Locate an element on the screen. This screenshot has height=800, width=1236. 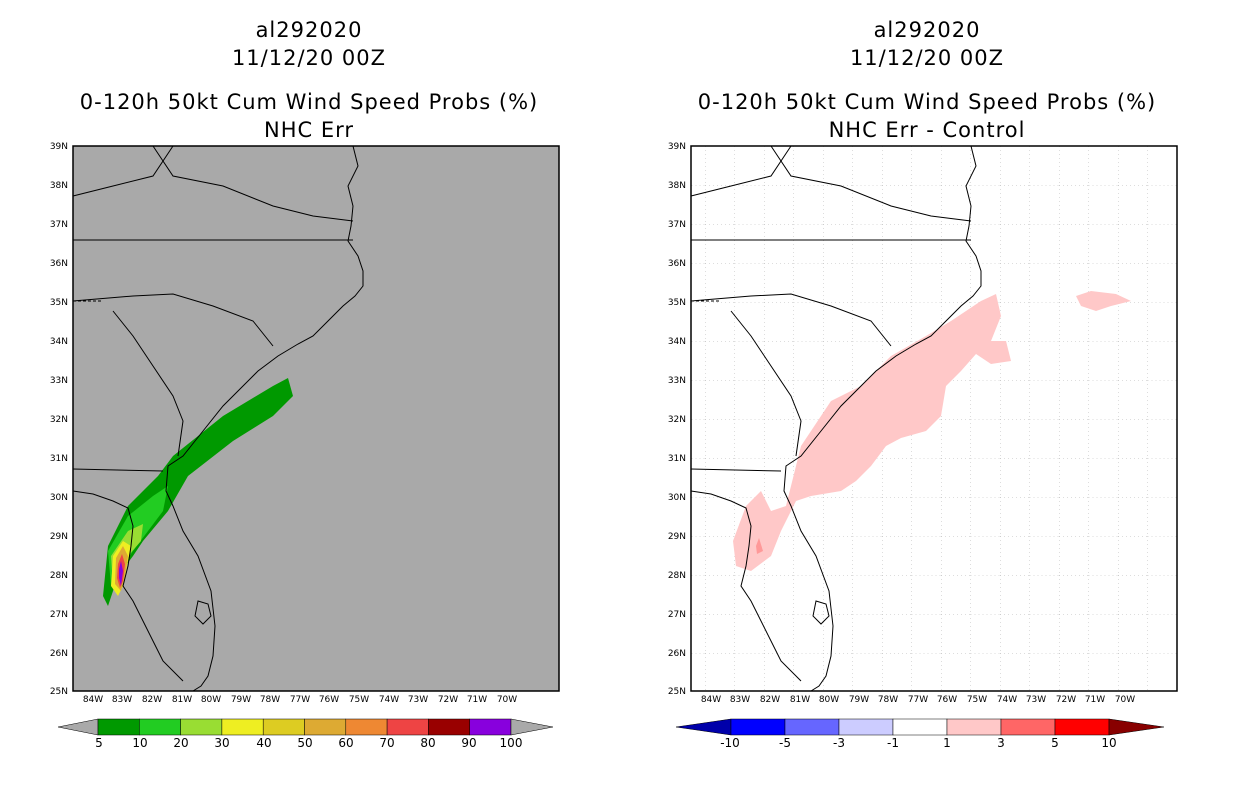
lon-label: 78W is located at coordinates (270, 700).